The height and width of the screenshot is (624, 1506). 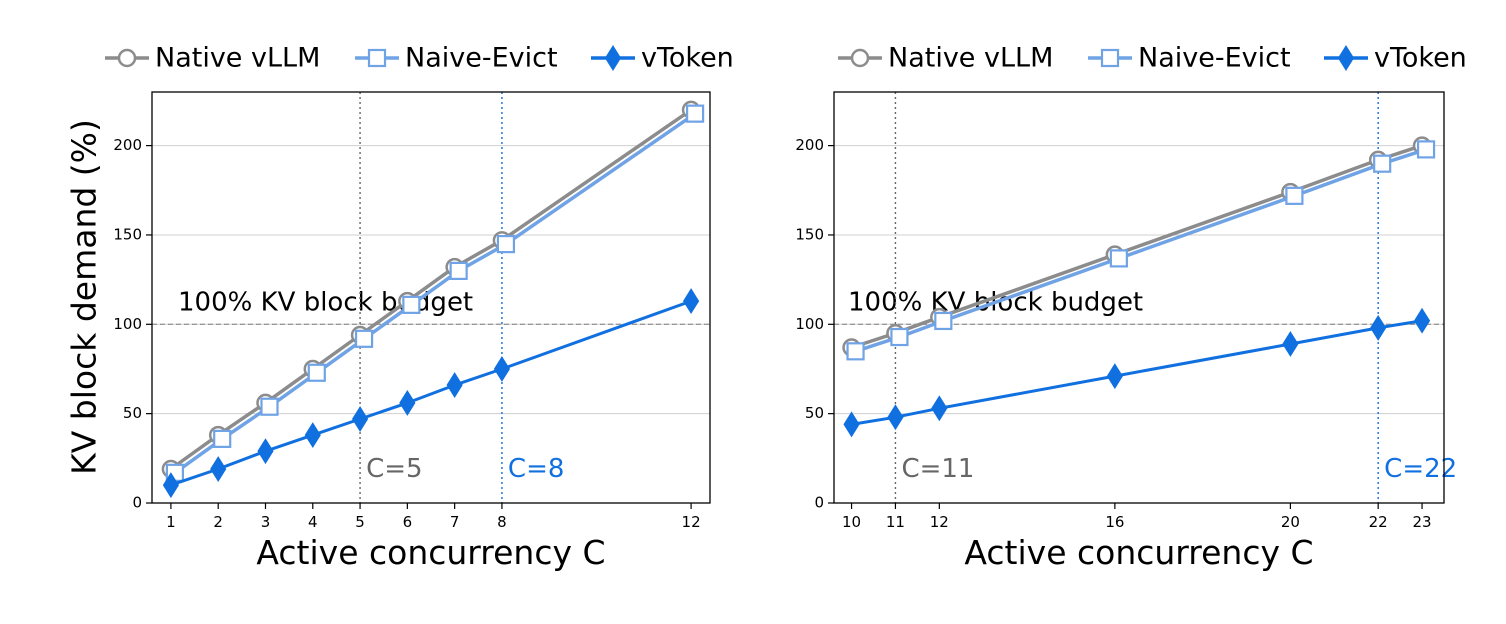 What do you see at coordinates (1422, 522) in the screenshot?
I see `x-tick-label: 23` at bounding box center [1422, 522].